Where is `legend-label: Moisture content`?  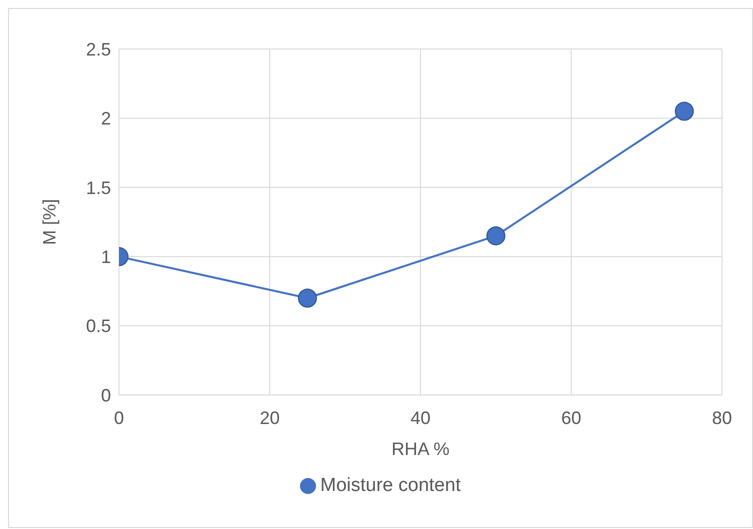
legend-label: Moisture content is located at coordinates (390, 485).